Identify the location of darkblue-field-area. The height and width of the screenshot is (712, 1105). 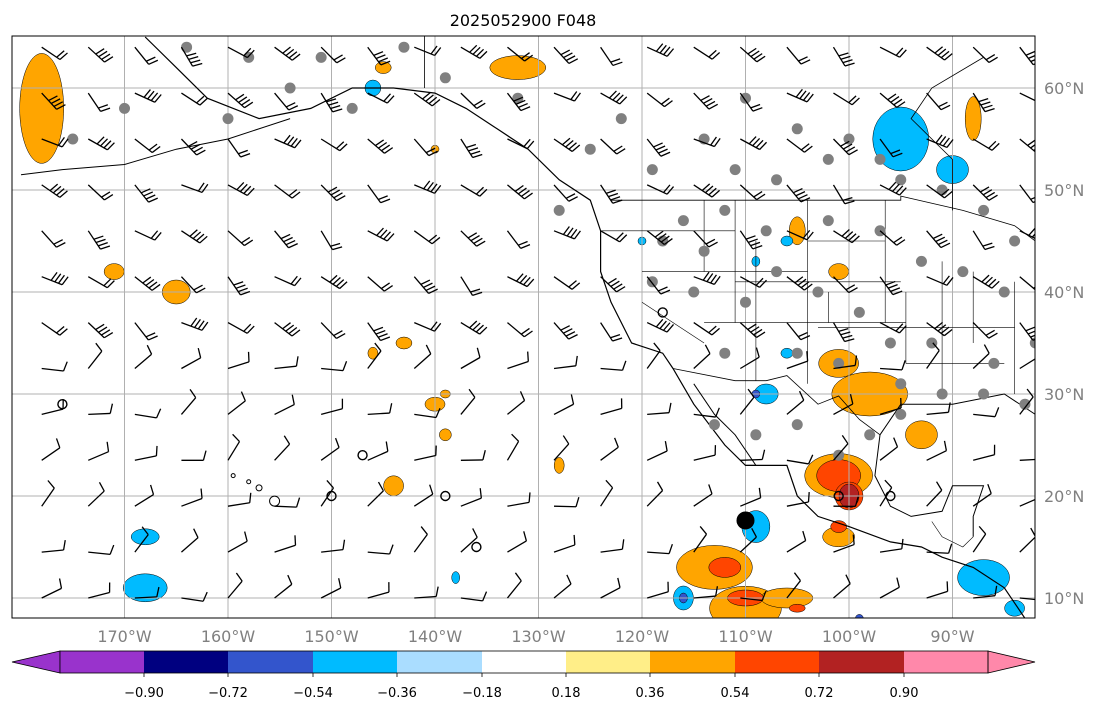
(859, 616).